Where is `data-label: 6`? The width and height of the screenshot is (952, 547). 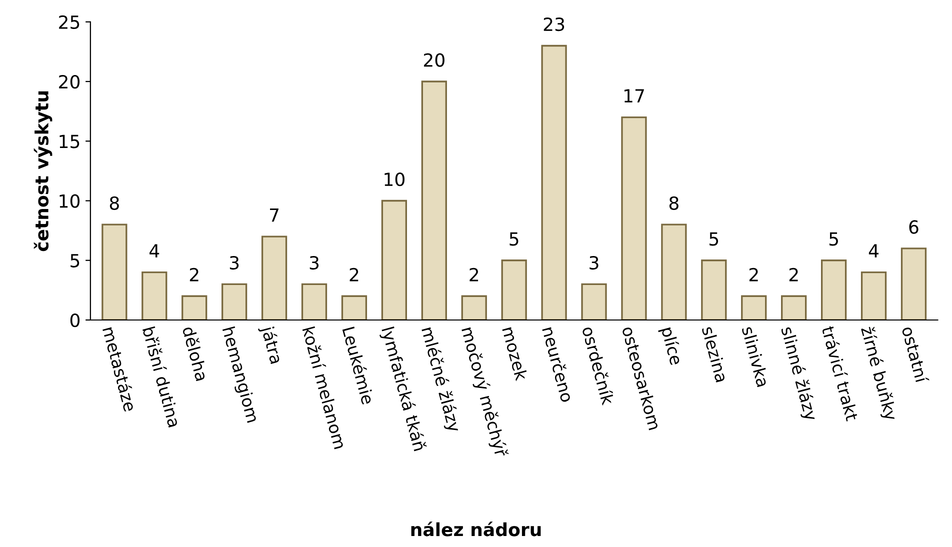
data-label: 6 is located at coordinates (913, 227).